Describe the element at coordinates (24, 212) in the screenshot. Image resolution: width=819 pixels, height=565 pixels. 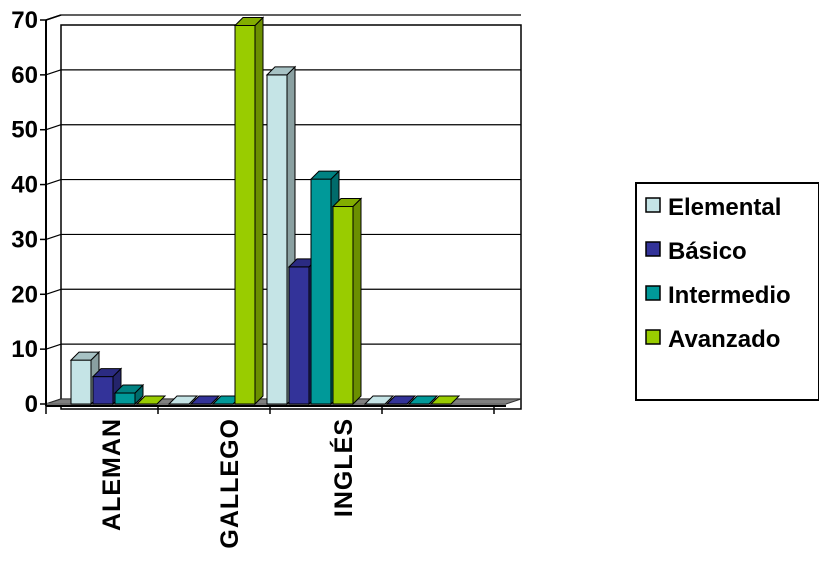
I see `y-tick-labels: 0 10 20 30 40 50 60 70` at that location.